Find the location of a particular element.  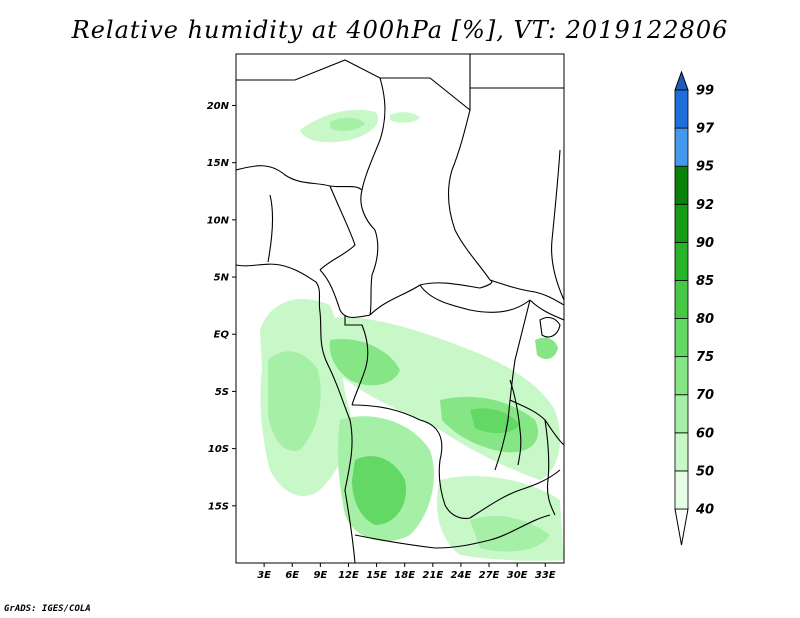

border-congo is located at coordinates (356, 360).